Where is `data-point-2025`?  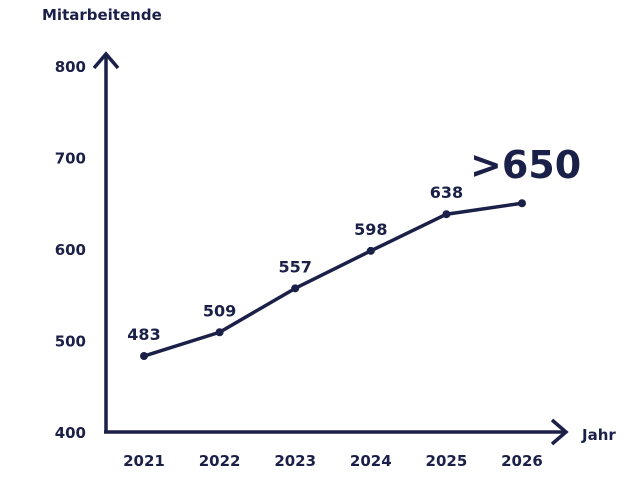
data-point-2025 is located at coordinates (446, 214).